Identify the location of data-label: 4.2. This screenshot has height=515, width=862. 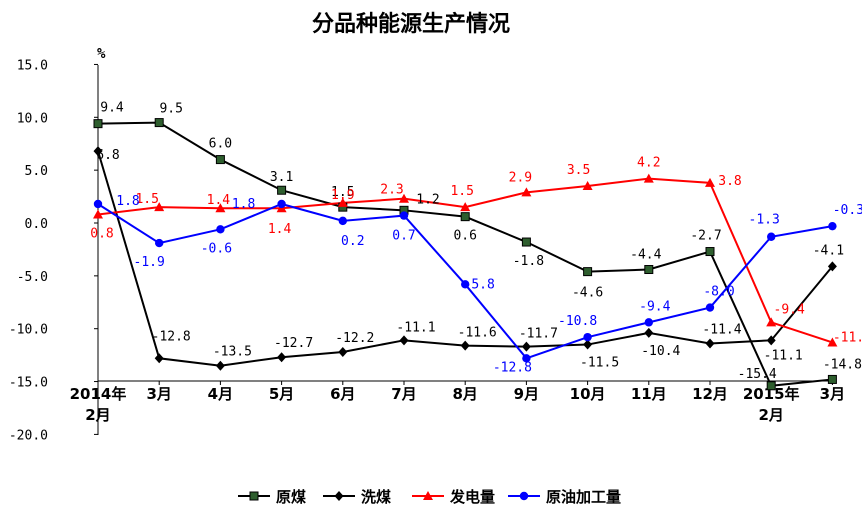
(648, 163).